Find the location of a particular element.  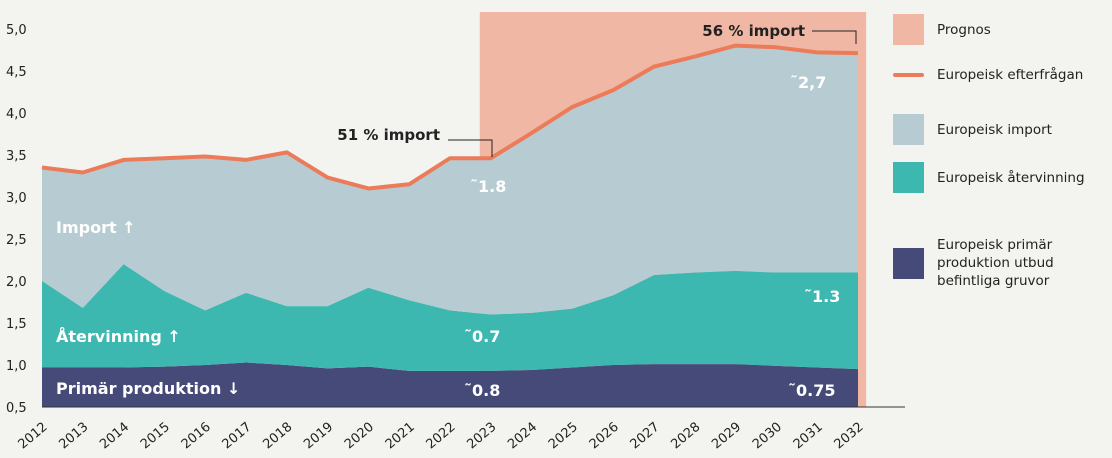

value-label: ˜0.7 is located at coordinates (482, 336).